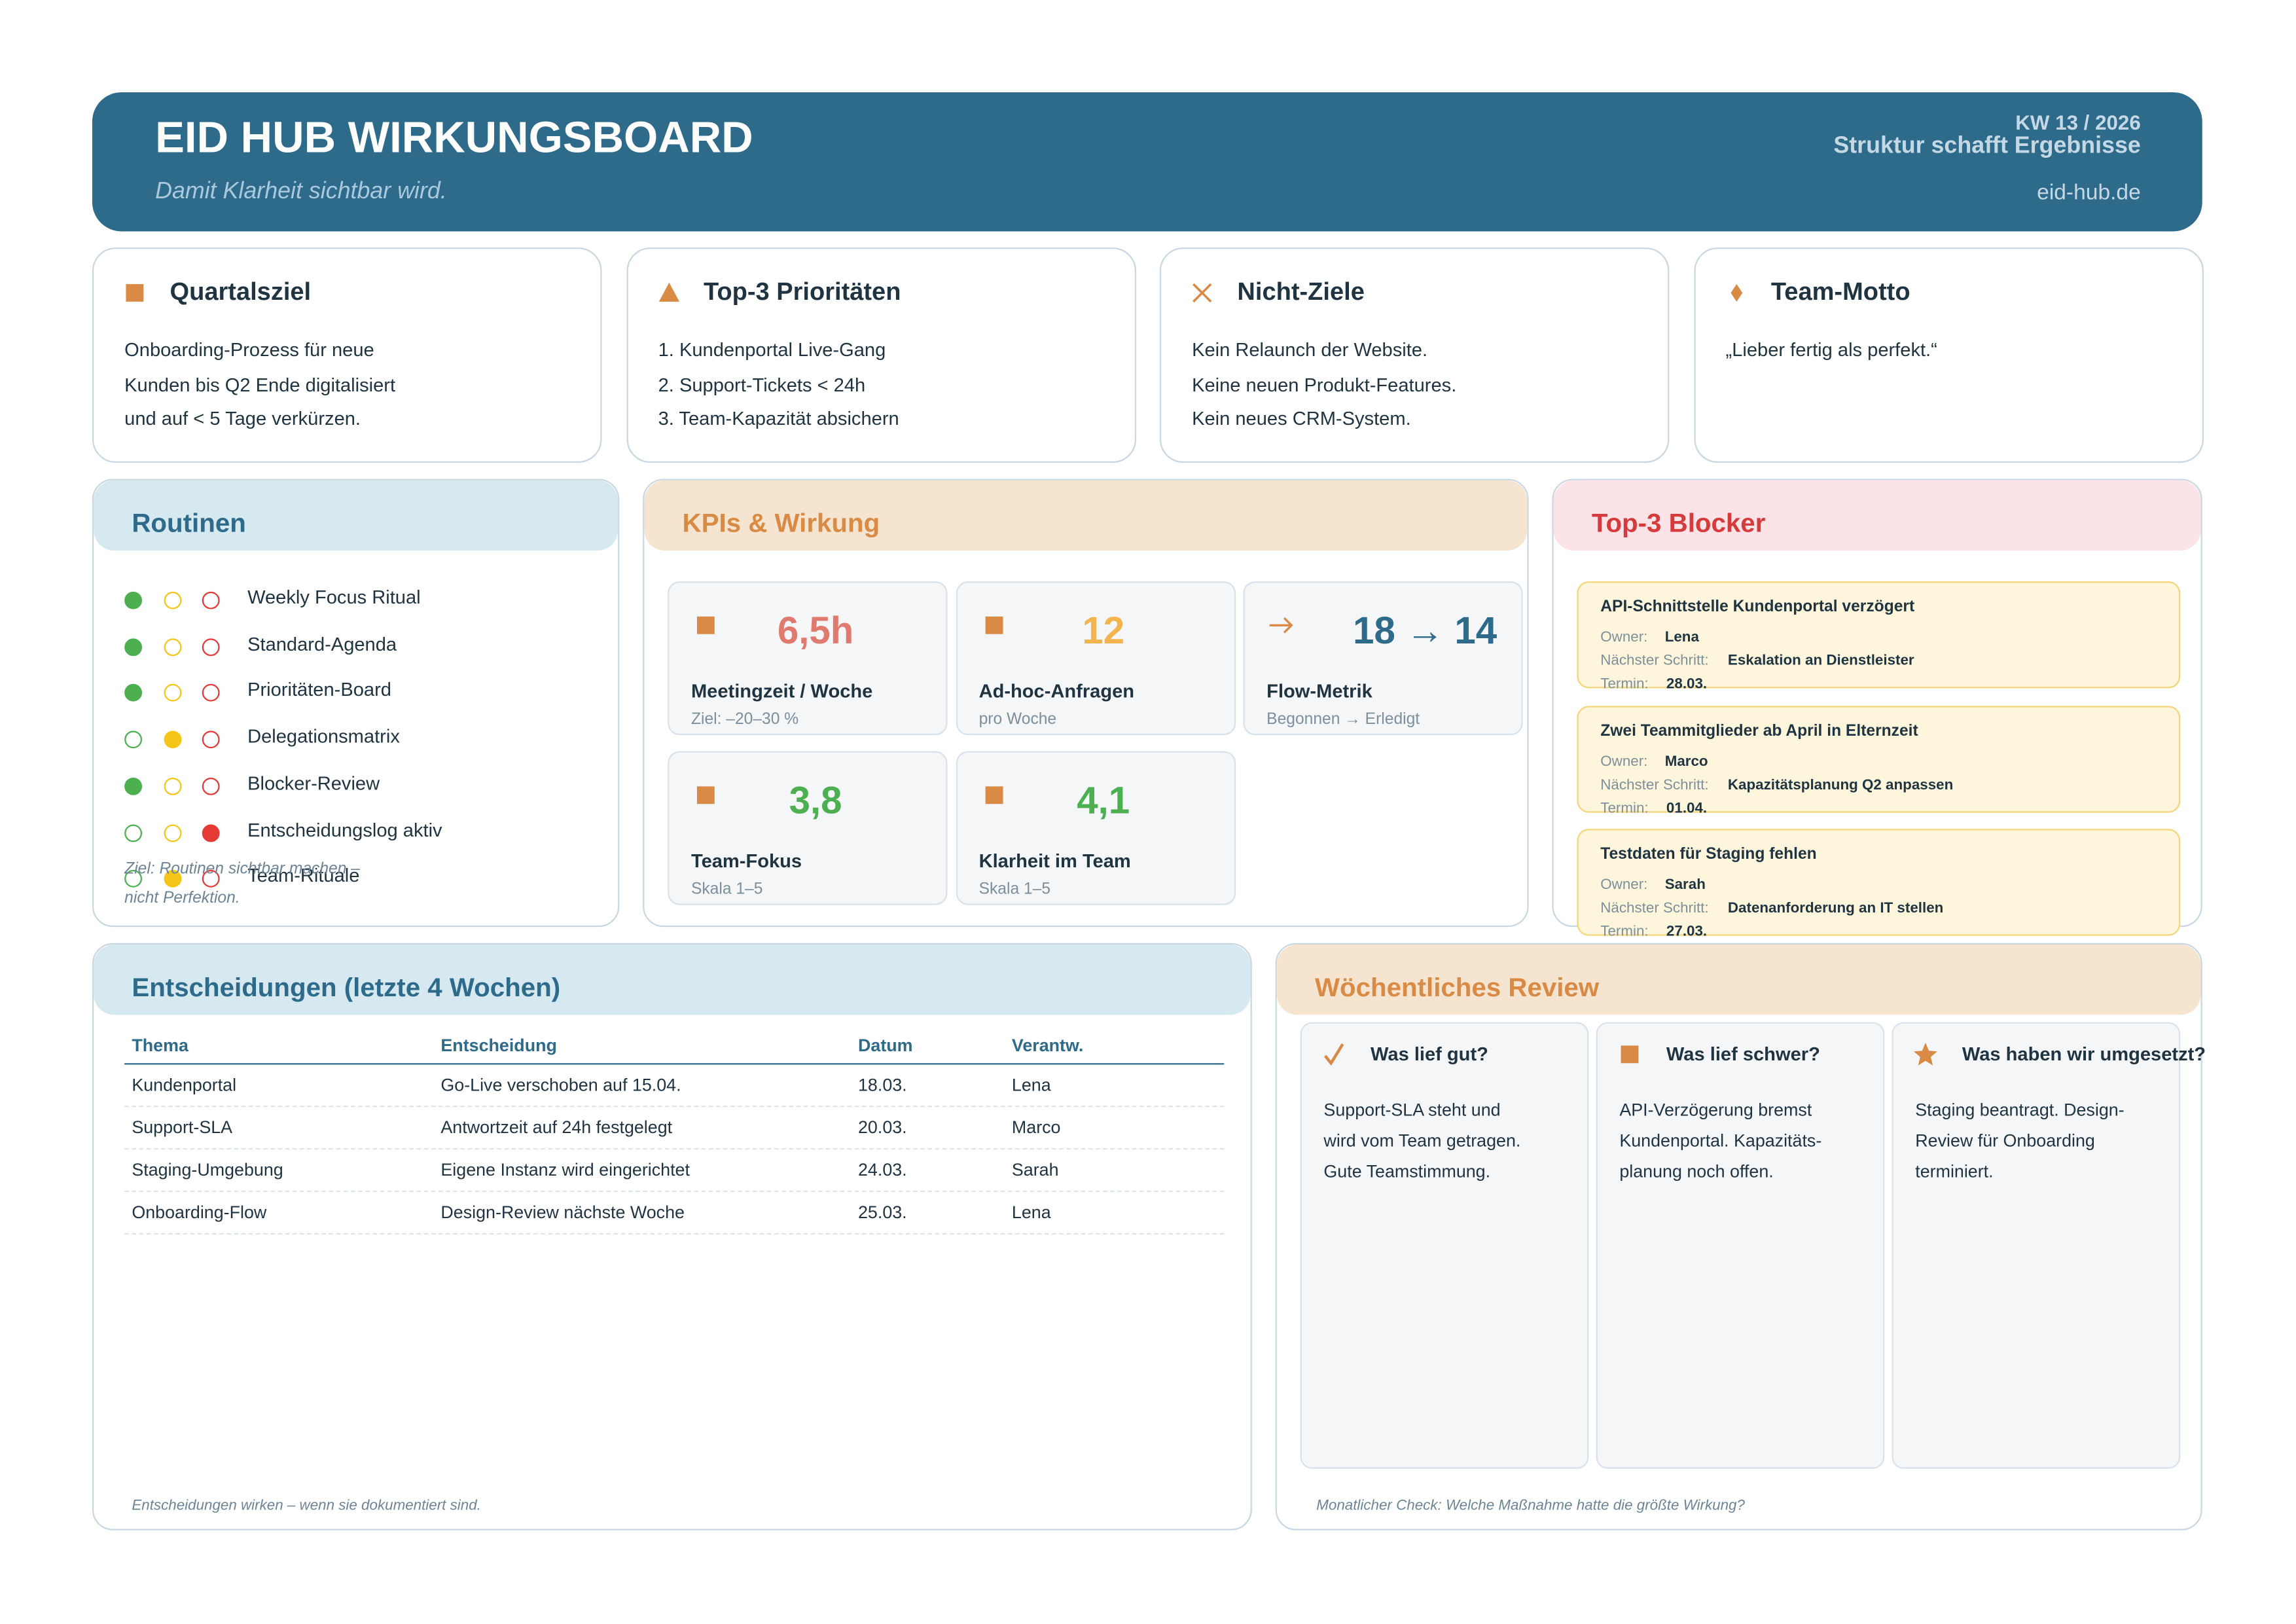  What do you see at coordinates (346, 987) in the screenshot?
I see `panel-title: Entscheidungen (letzte 4 Wochen)` at bounding box center [346, 987].